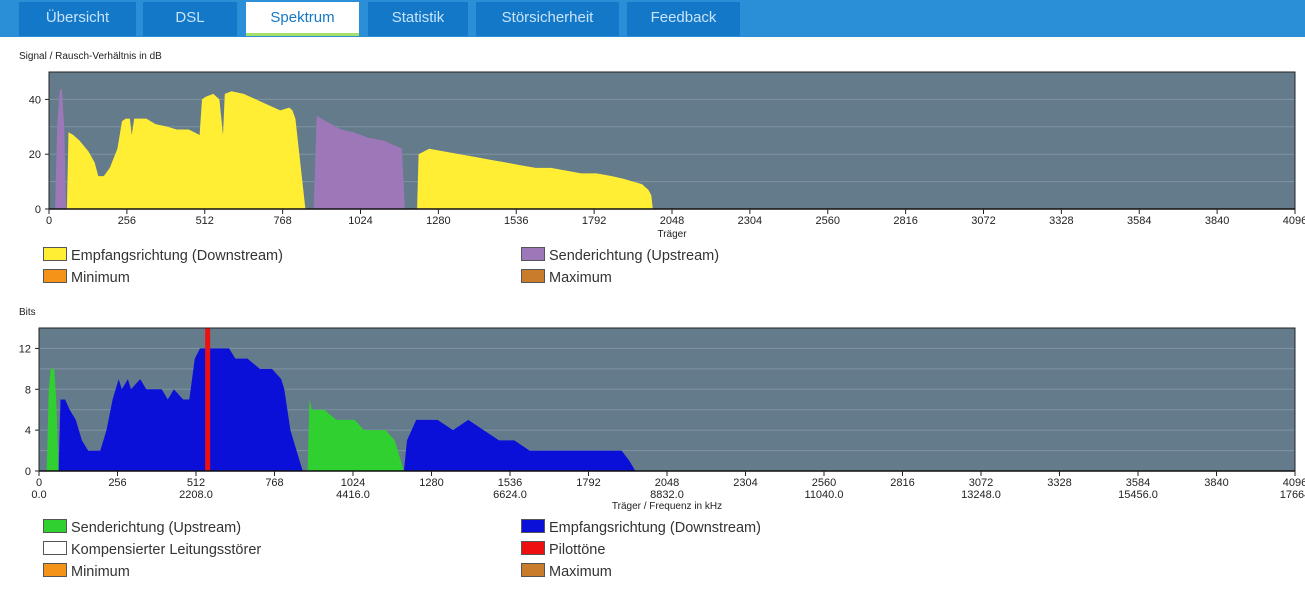 This screenshot has height=590, width=1305. Describe the element at coordinates (274, 483) in the screenshot. I see `bits-x-tick-label: 768` at that location.